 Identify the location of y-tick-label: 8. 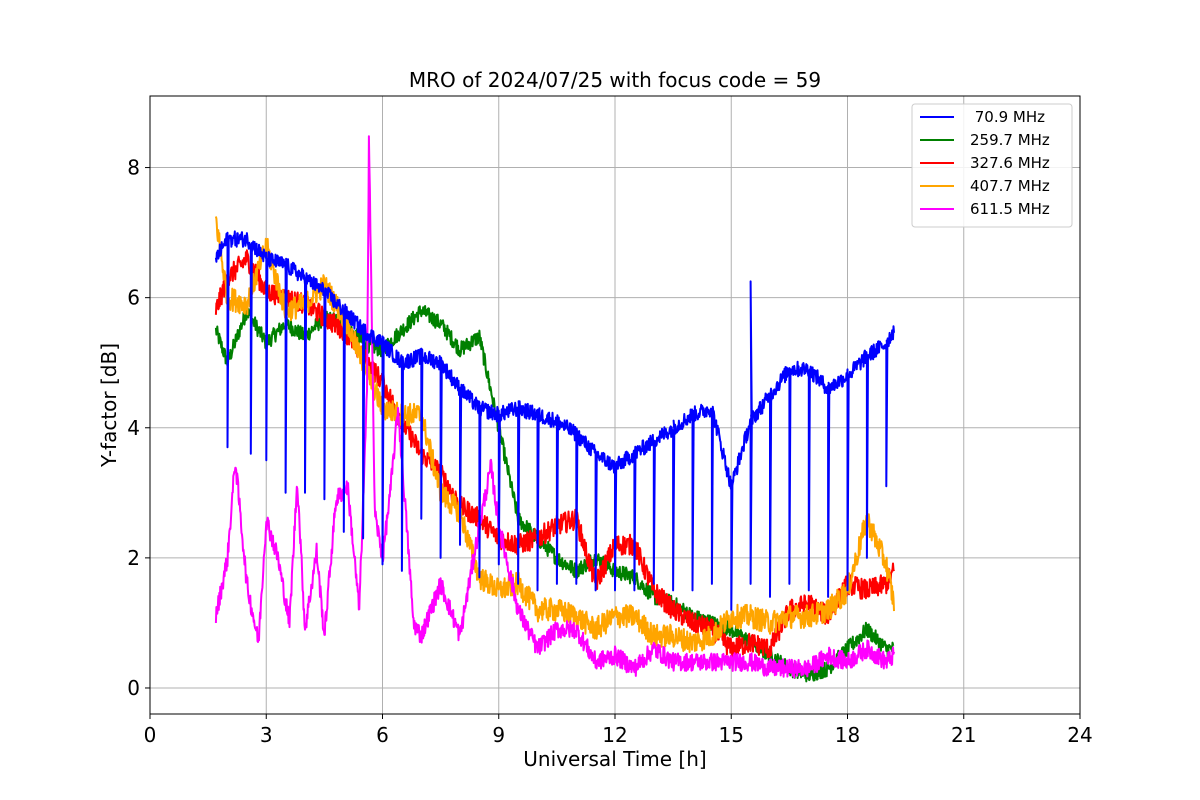
(133, 168).